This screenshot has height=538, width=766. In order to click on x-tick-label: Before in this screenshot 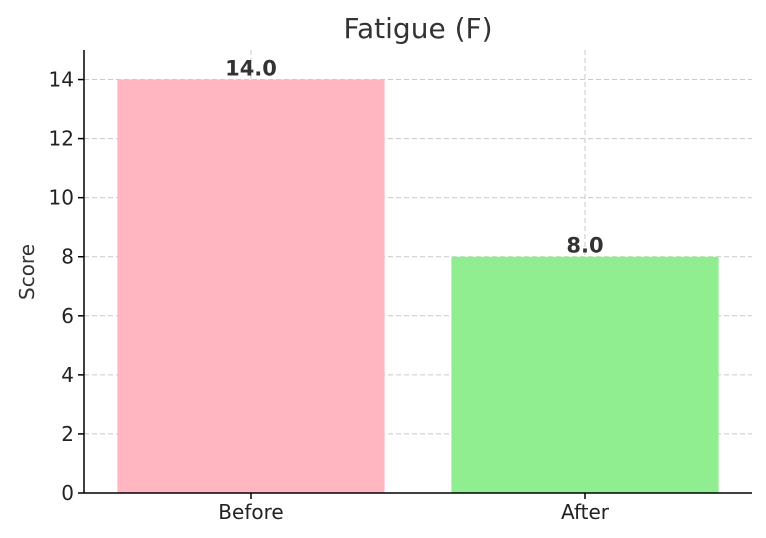, I will do `click(250, 512)`.